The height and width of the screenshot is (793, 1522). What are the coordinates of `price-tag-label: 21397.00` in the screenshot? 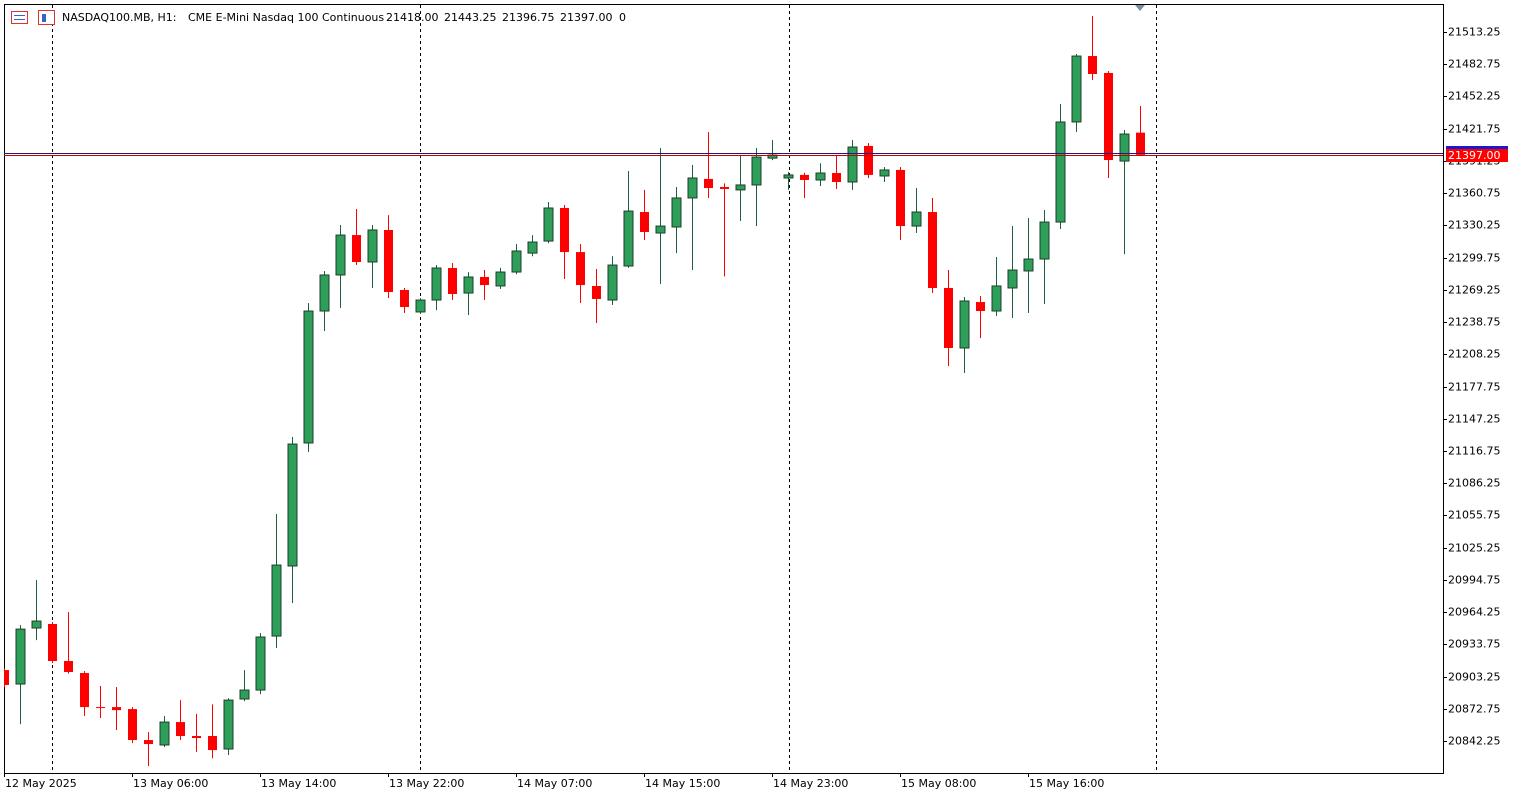 It's located at (1474, 155).